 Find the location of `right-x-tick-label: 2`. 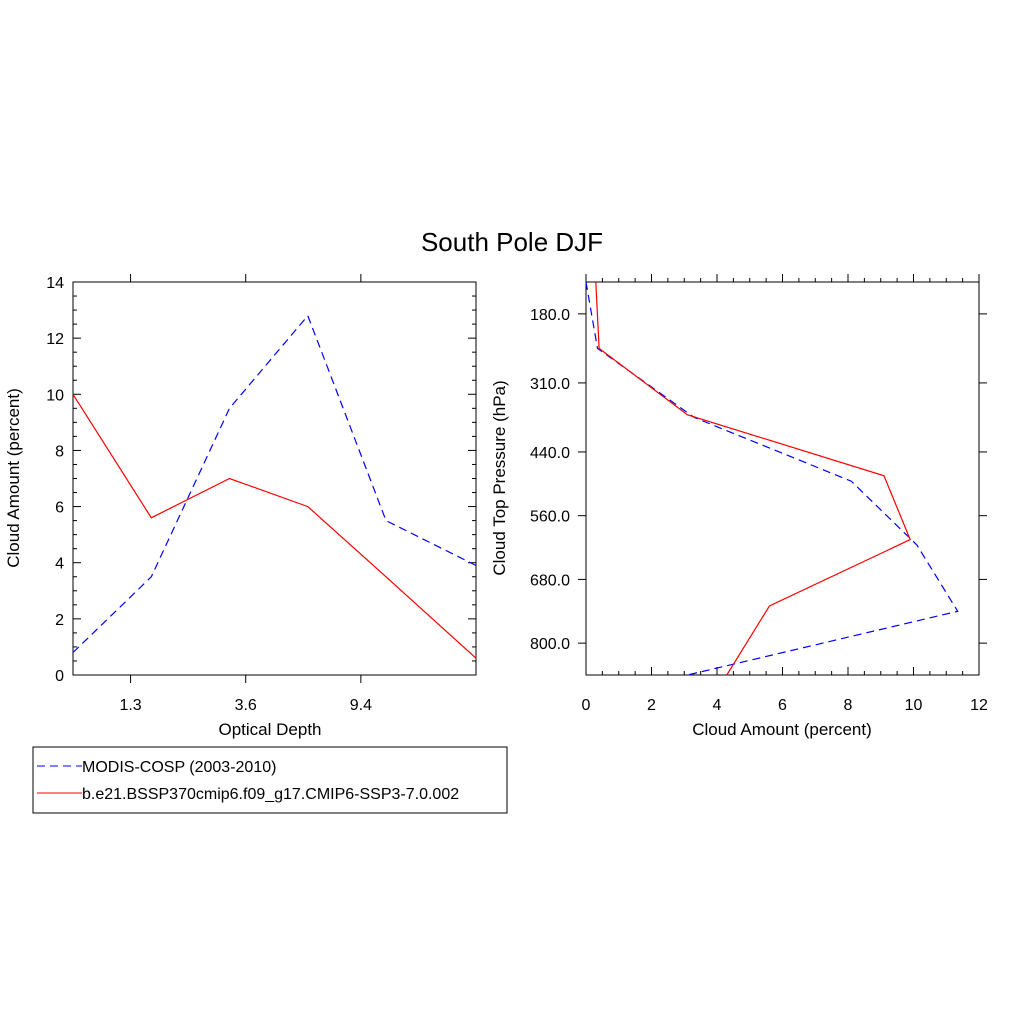

right-x-tick-label: 2 is located at coordinates (651, 705).